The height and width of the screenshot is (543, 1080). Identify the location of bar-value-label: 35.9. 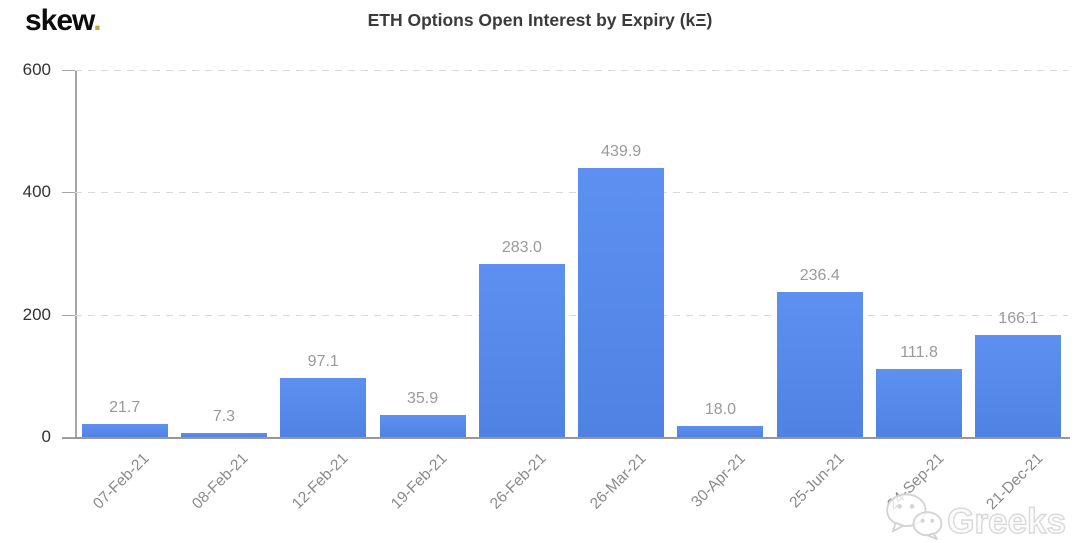
(422, 399).